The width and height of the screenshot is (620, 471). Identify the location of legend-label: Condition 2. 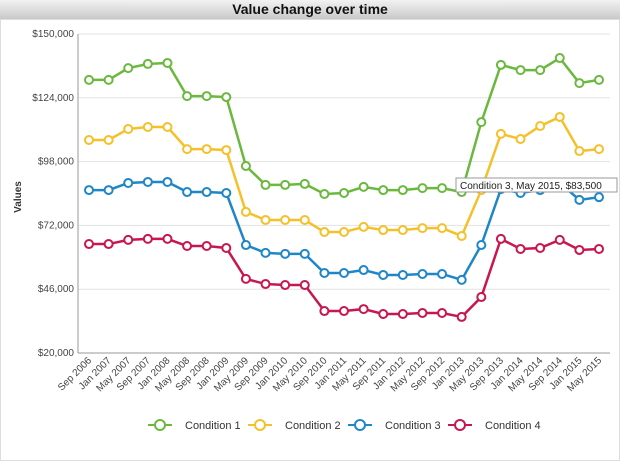
(313, 426).